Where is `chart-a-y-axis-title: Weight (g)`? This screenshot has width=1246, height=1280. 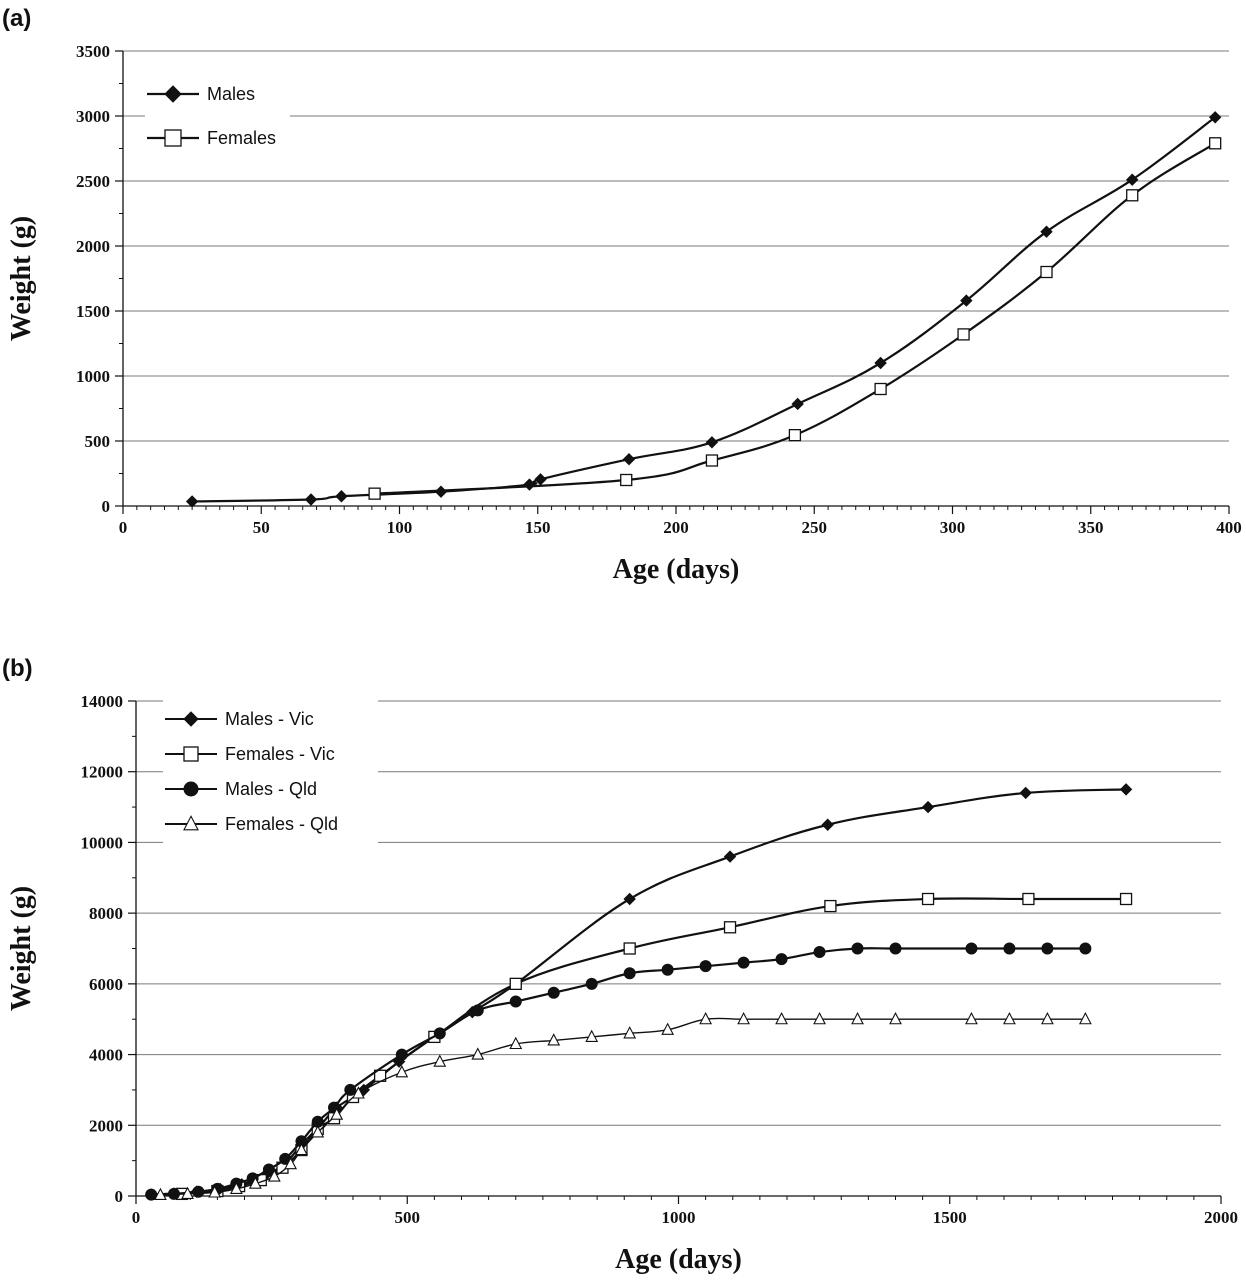 chart-a-y-axis-title: Weight (g) is located at coordinates (21, 278).